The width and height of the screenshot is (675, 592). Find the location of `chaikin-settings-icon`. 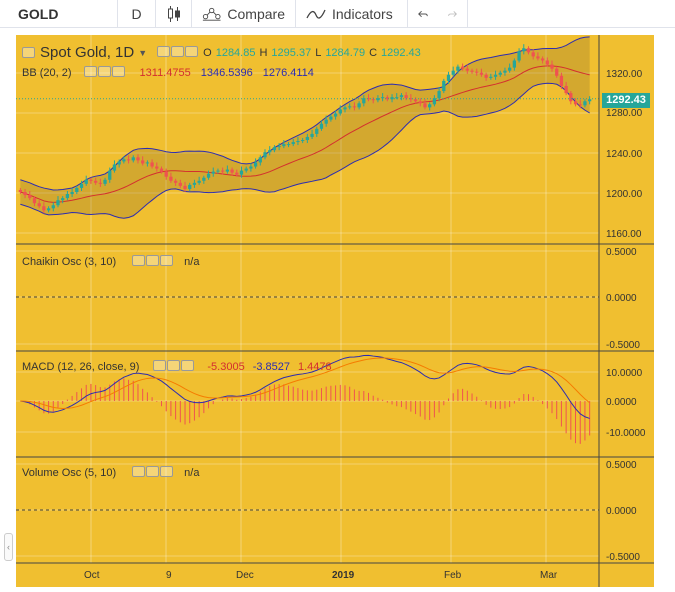

chaikin-settings-icon is located at coordinates (139, 260).